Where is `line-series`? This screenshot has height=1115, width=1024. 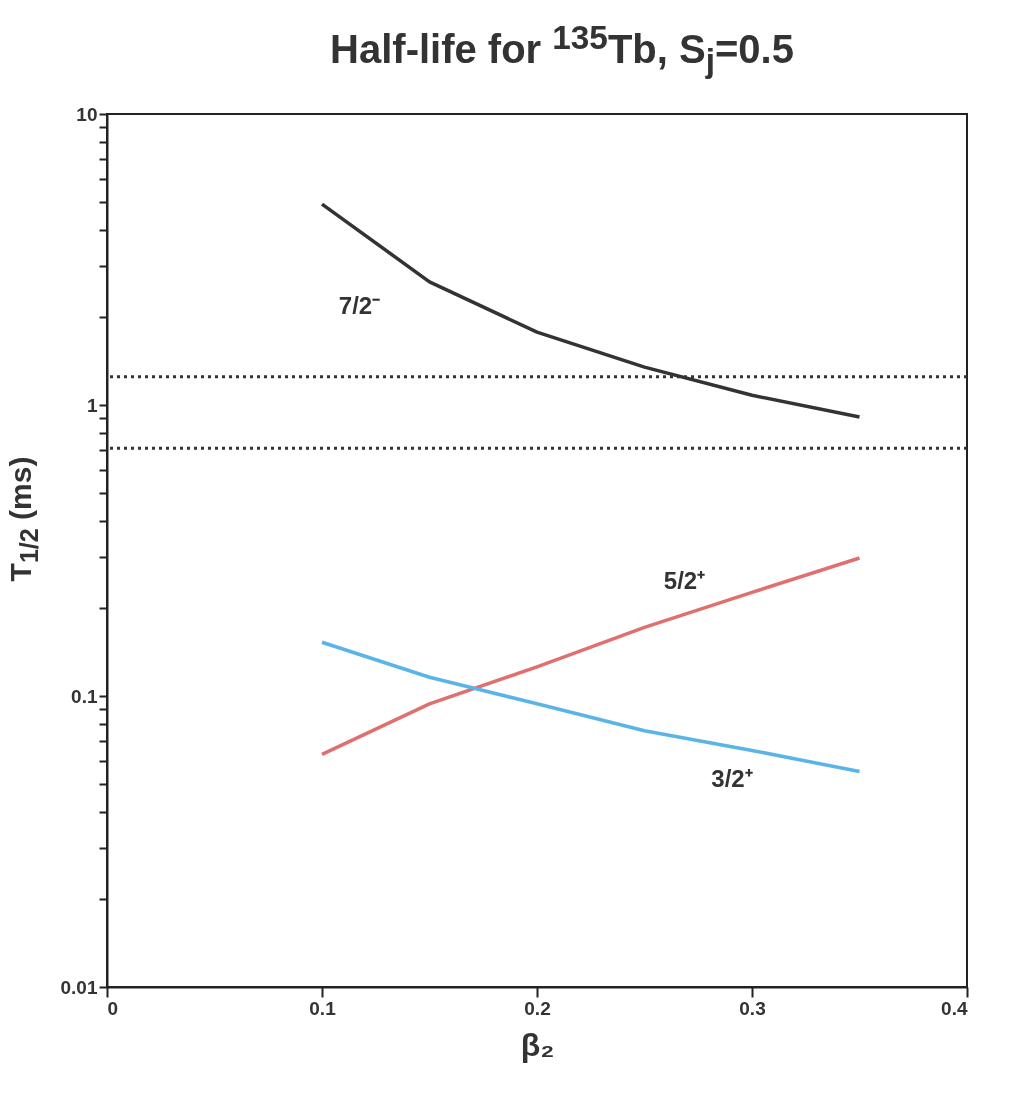
line-series is located at coordinates (591, 656).